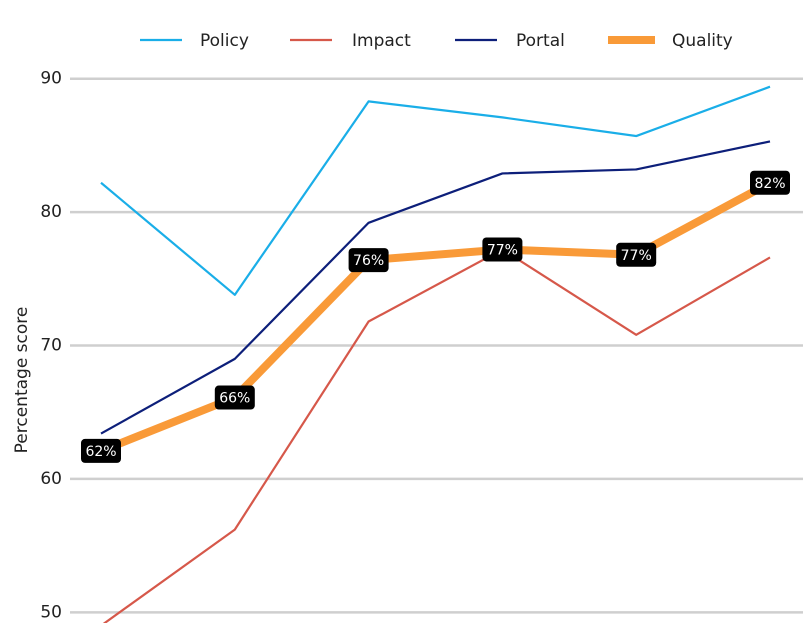 The width and height of the screenshot is (803, 623). I want to click on legend-label: Portal, so click(540, 41).